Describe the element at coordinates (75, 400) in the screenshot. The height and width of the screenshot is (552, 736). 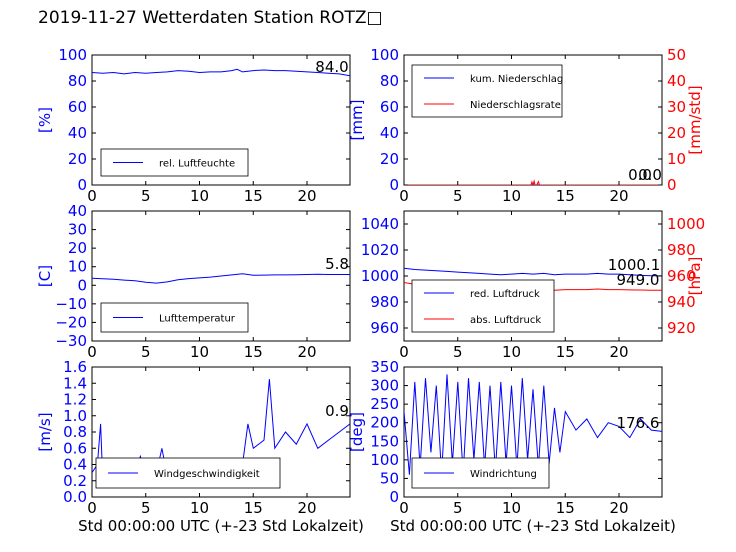
I see `y-tick-label: 1.2` at that location.